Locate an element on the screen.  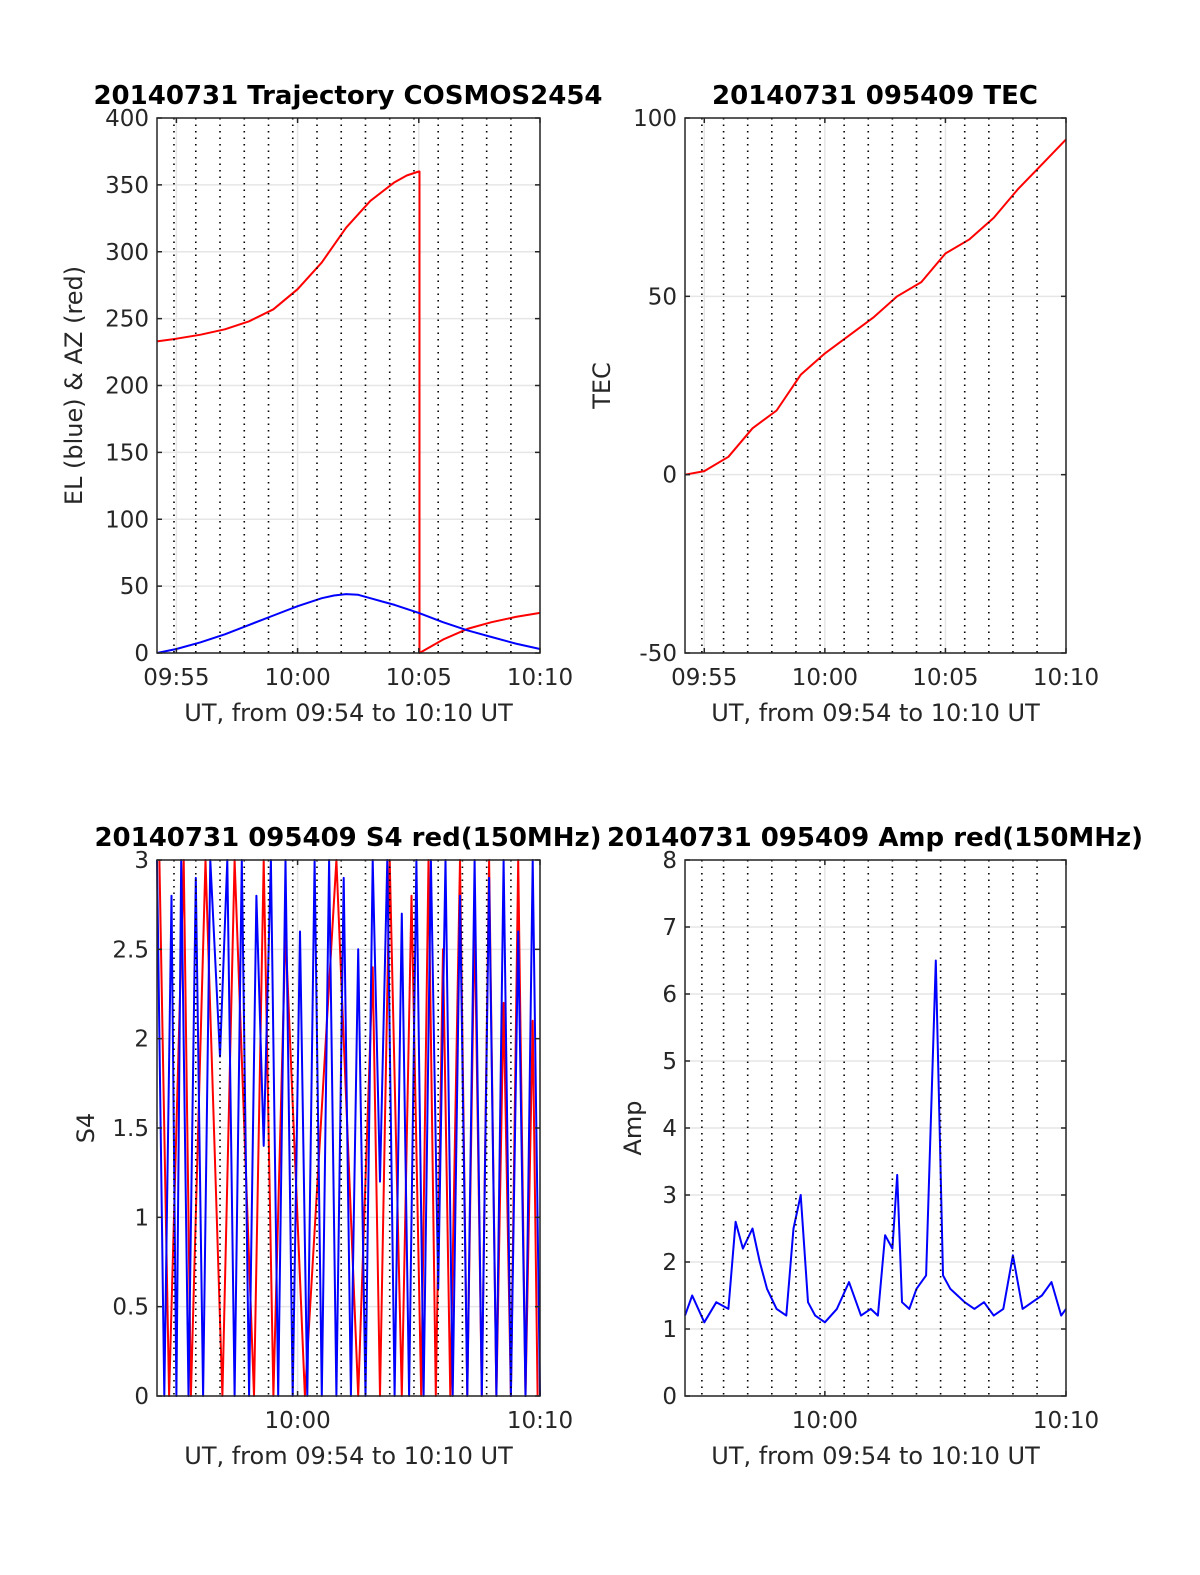
y-axis-label: EL (blue) & AZ (red) is located at coordinates (74, 385).